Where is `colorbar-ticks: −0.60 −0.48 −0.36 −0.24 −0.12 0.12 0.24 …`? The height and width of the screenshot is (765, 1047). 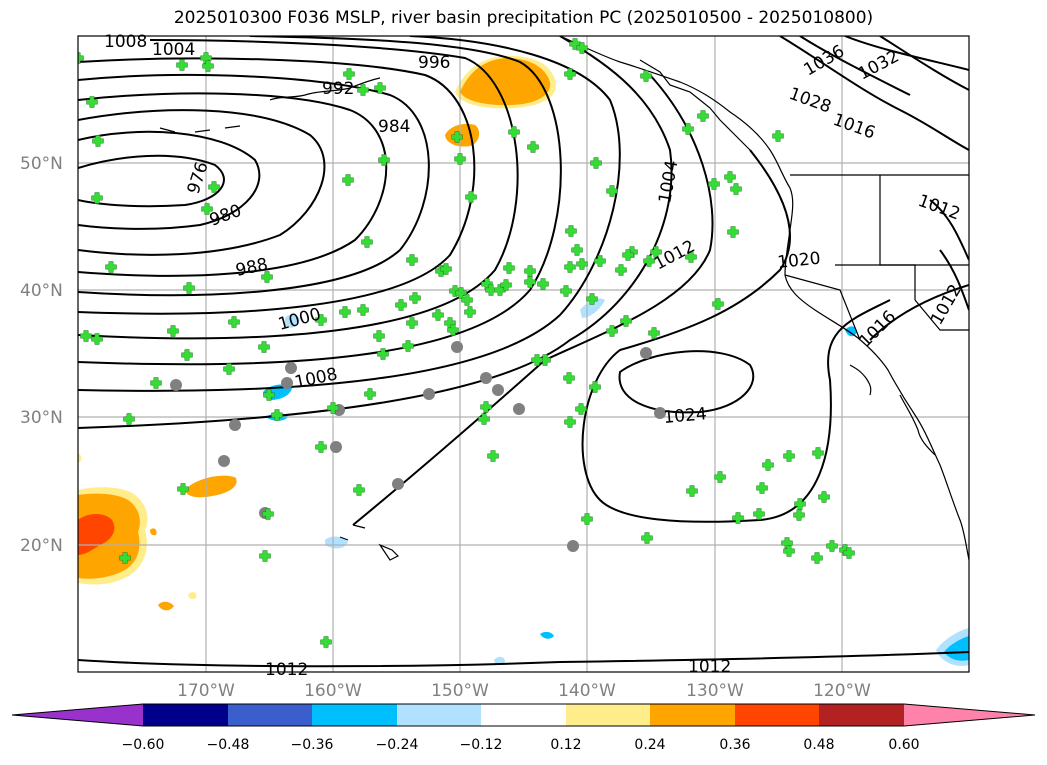 colorbar-ticks: −0.60 −0.48 −0.36 −0.24 −0.12 0.12 0.24 … is located at coordinates (521, 745).